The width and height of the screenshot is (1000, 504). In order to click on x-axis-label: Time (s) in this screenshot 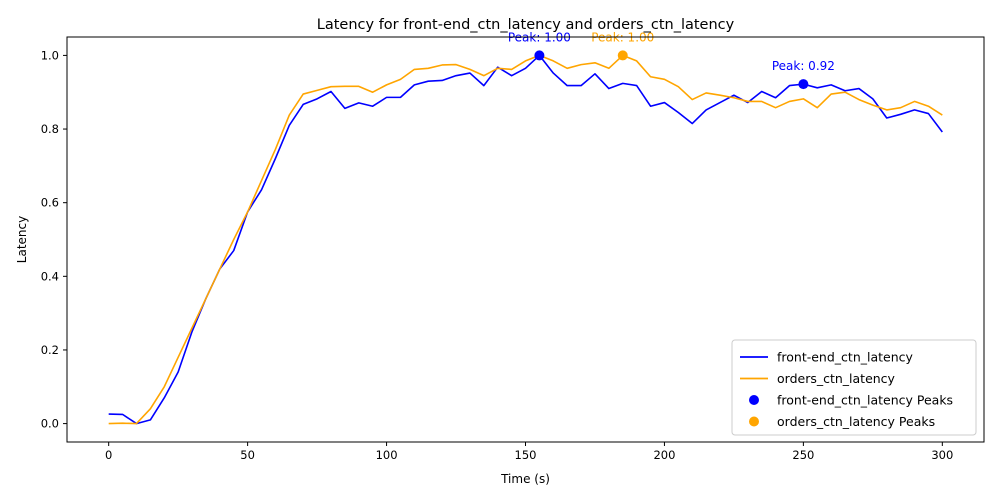, I will do `click(525, 479)`.